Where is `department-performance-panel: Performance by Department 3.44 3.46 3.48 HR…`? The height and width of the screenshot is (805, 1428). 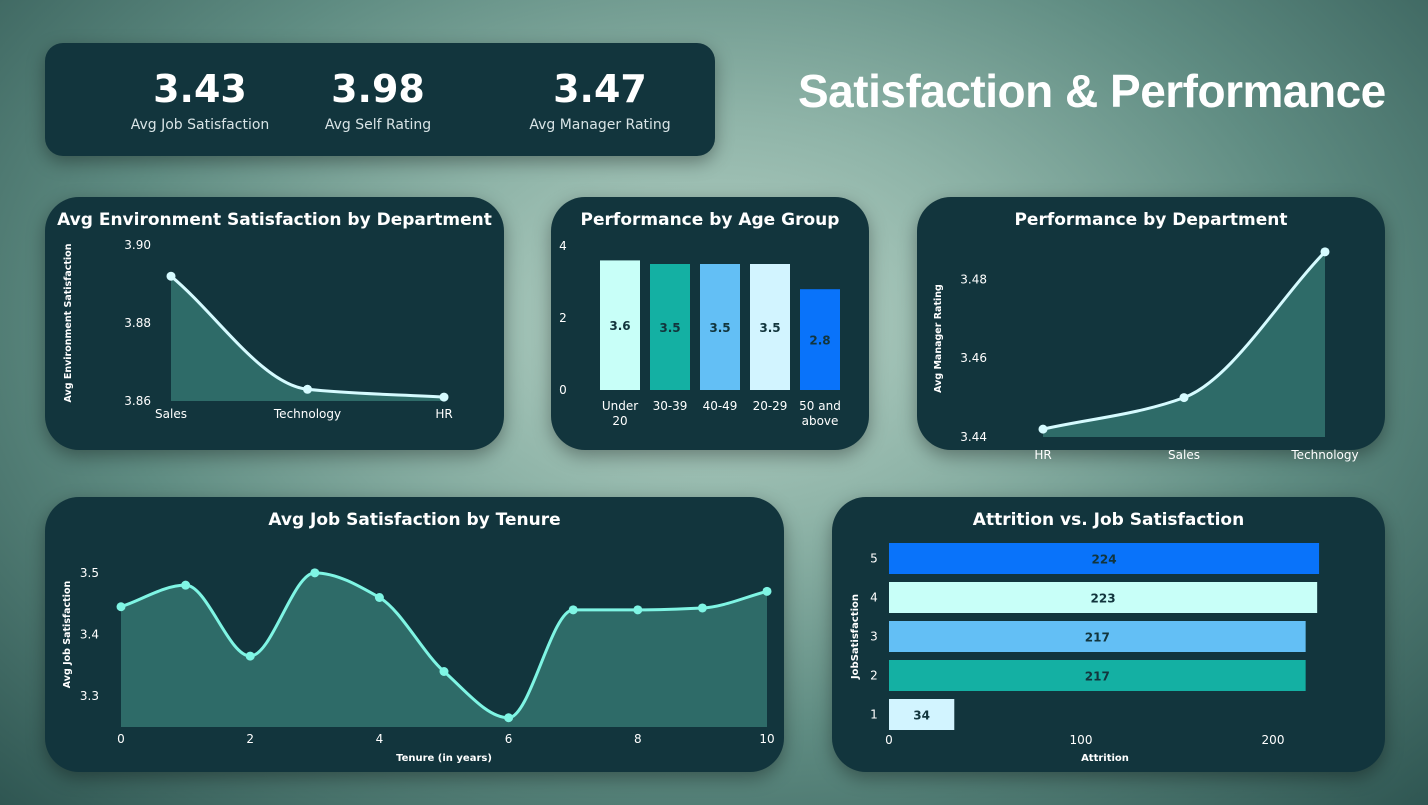 department-performance-panel: Performance by Department 3.44 3.46 3.48 HR… is located at coordinates (1151, 329).